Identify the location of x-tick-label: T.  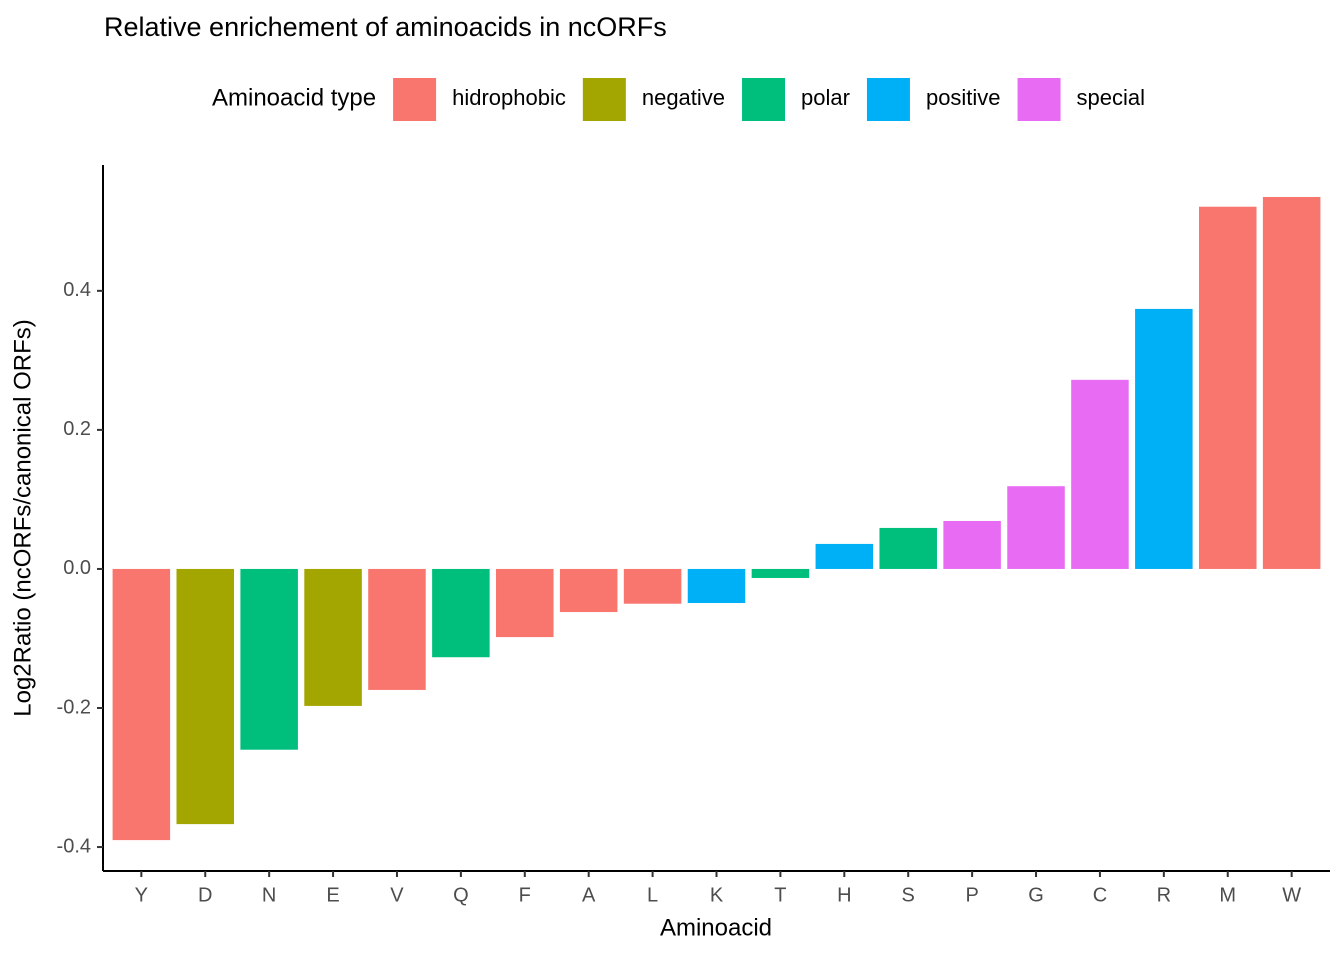
(780, 895).